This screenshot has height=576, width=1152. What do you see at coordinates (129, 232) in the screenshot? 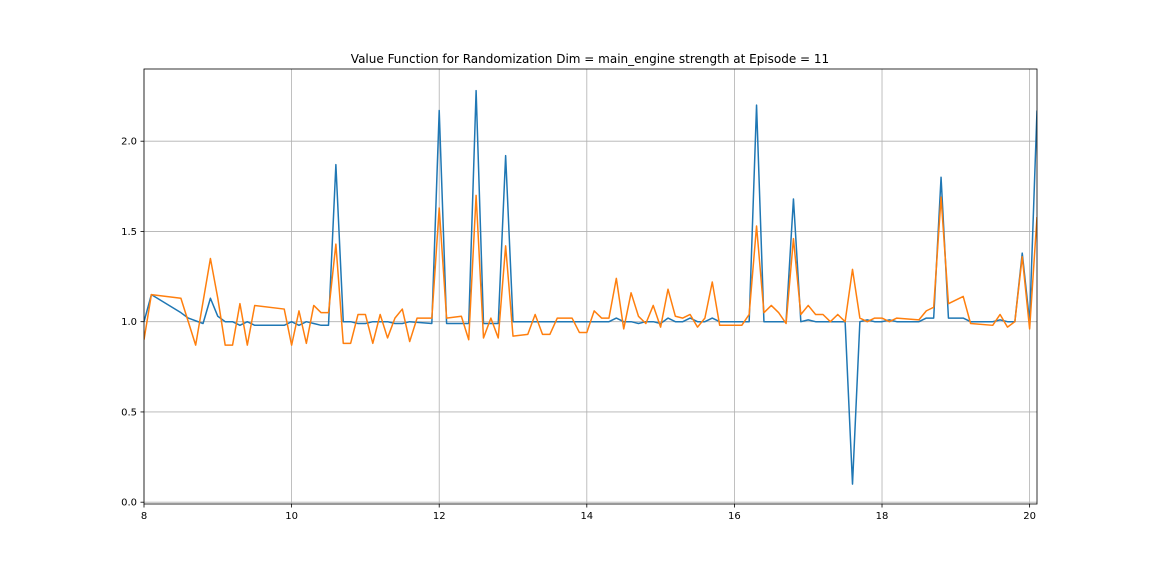
I see `y-tick-label: 1.5` at bounding box center [129, 232].